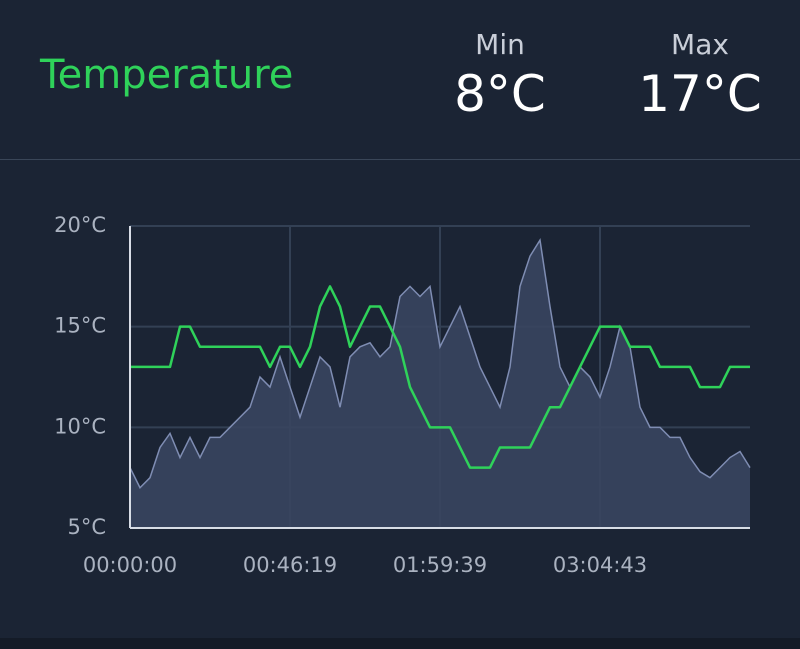 The image size is (800, 649). Describe the element at coordinates (600, 565) in the screenshot. I see `x-tick-label: 03:04:43` at that location.